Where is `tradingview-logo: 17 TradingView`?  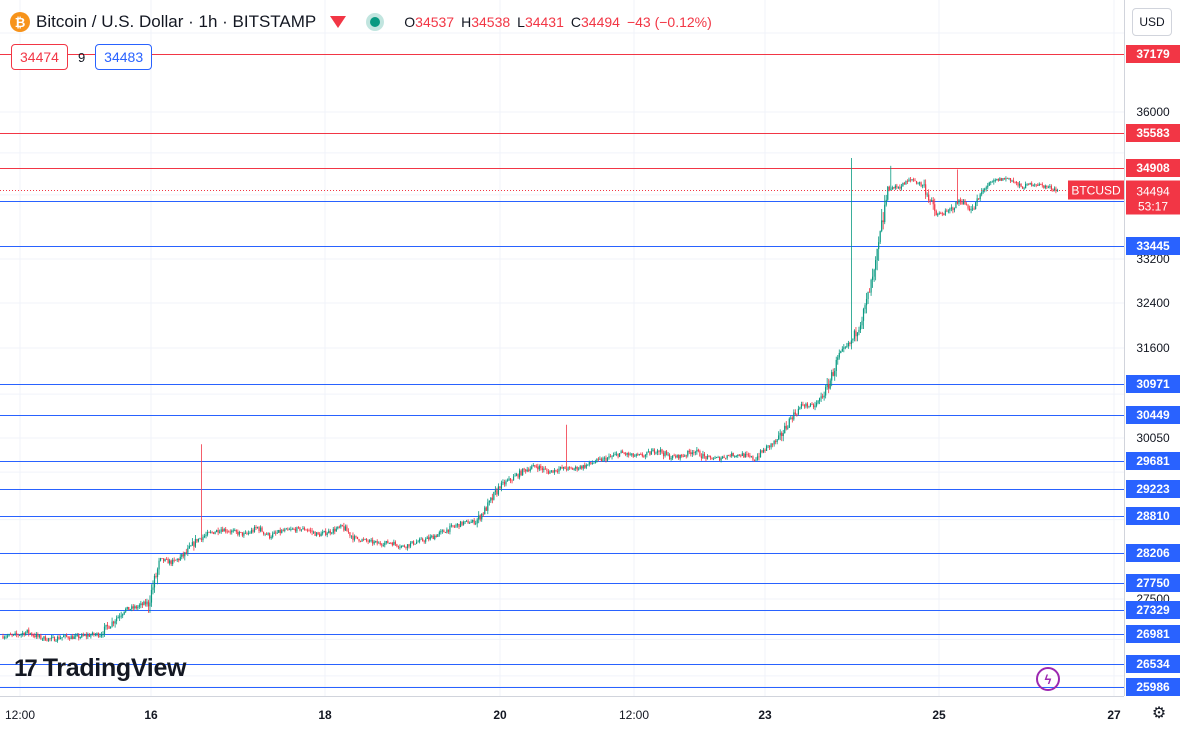 tradingview-logo: 17 TradingView is located at coordinates (100, 668).